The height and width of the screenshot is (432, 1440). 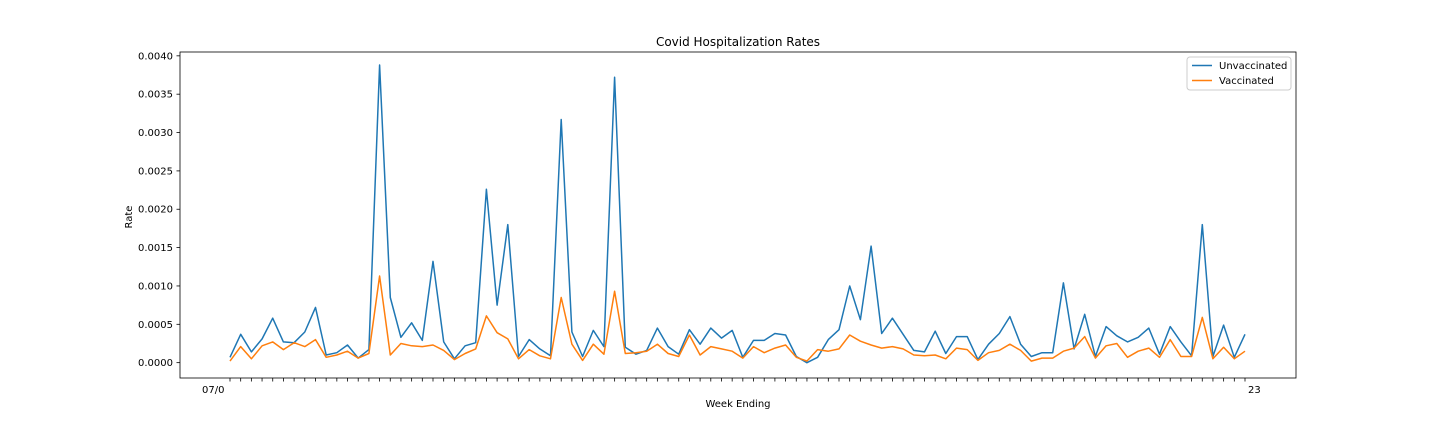 I want to click on y-tick-label: 0.0035, so click(x=155, y=95).